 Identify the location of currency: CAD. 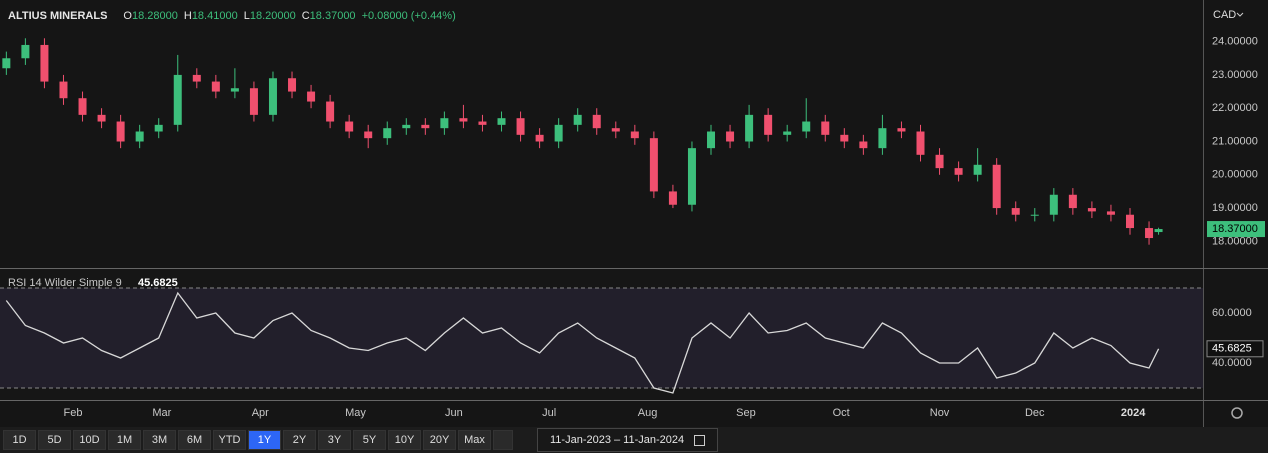
(1224, 15).